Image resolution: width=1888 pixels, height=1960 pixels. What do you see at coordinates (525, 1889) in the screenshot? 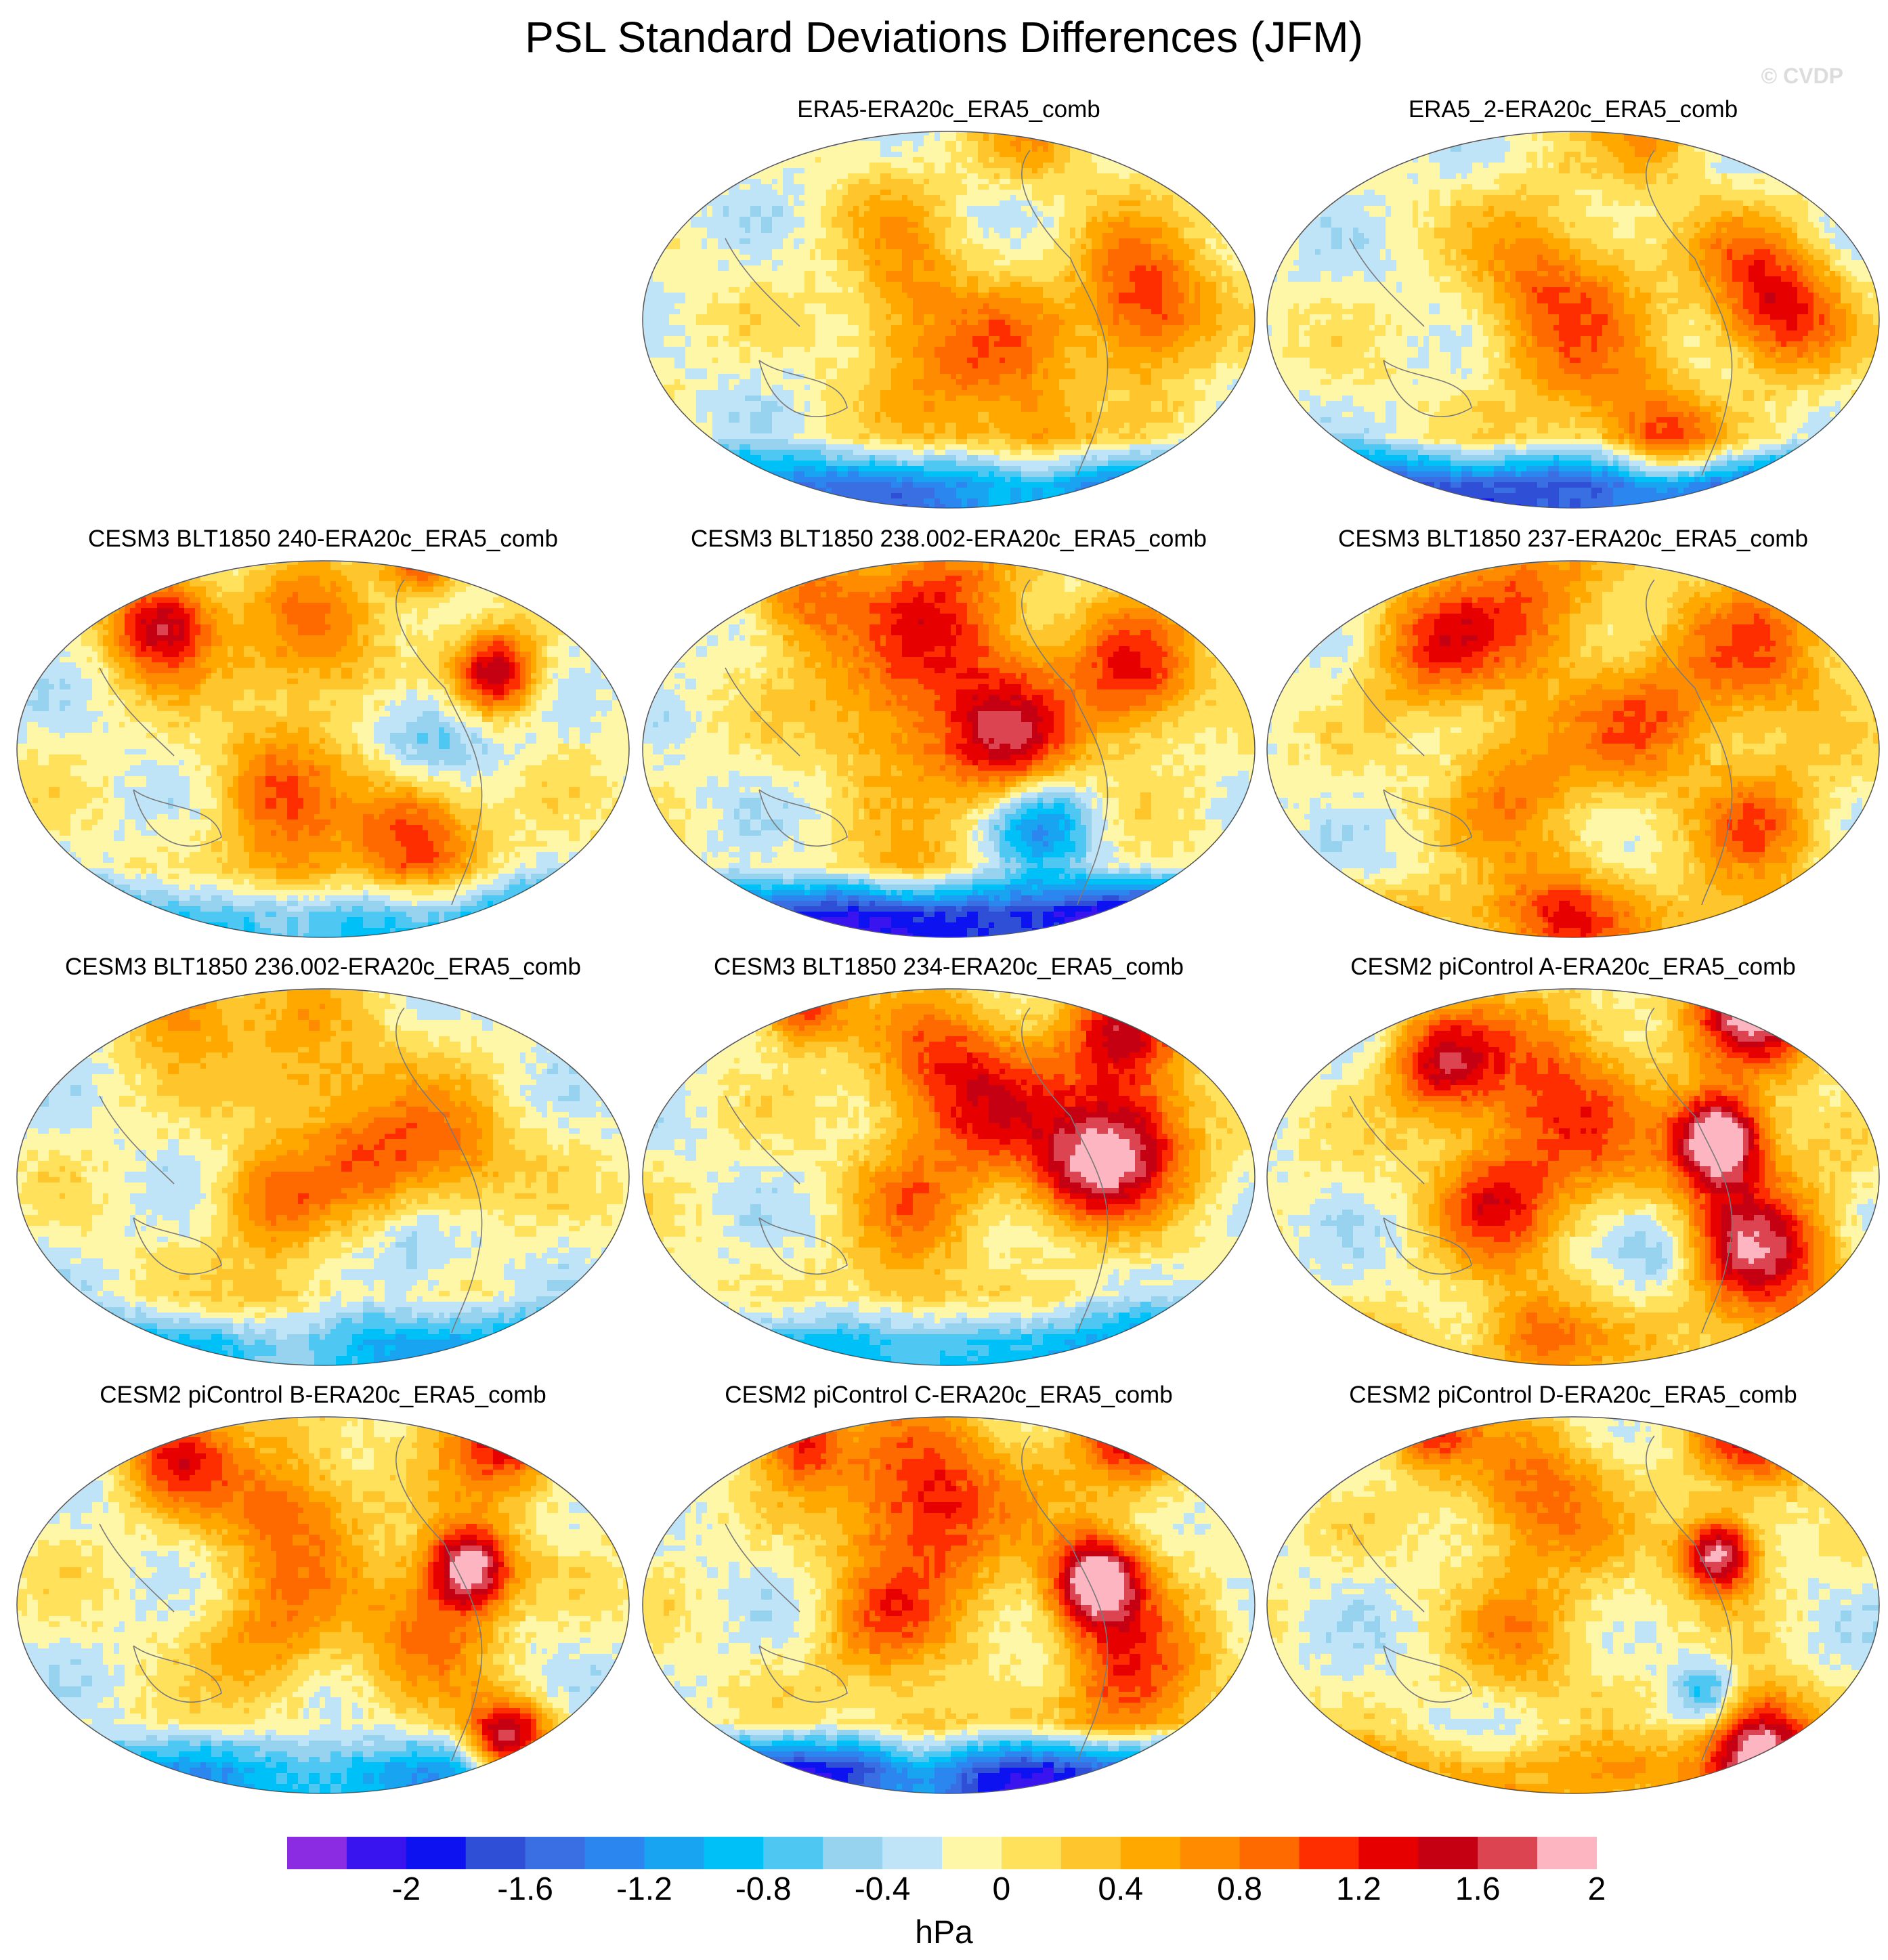
I see `colorbar-tick-label: -1.6` at bounding box center [525, 1889].